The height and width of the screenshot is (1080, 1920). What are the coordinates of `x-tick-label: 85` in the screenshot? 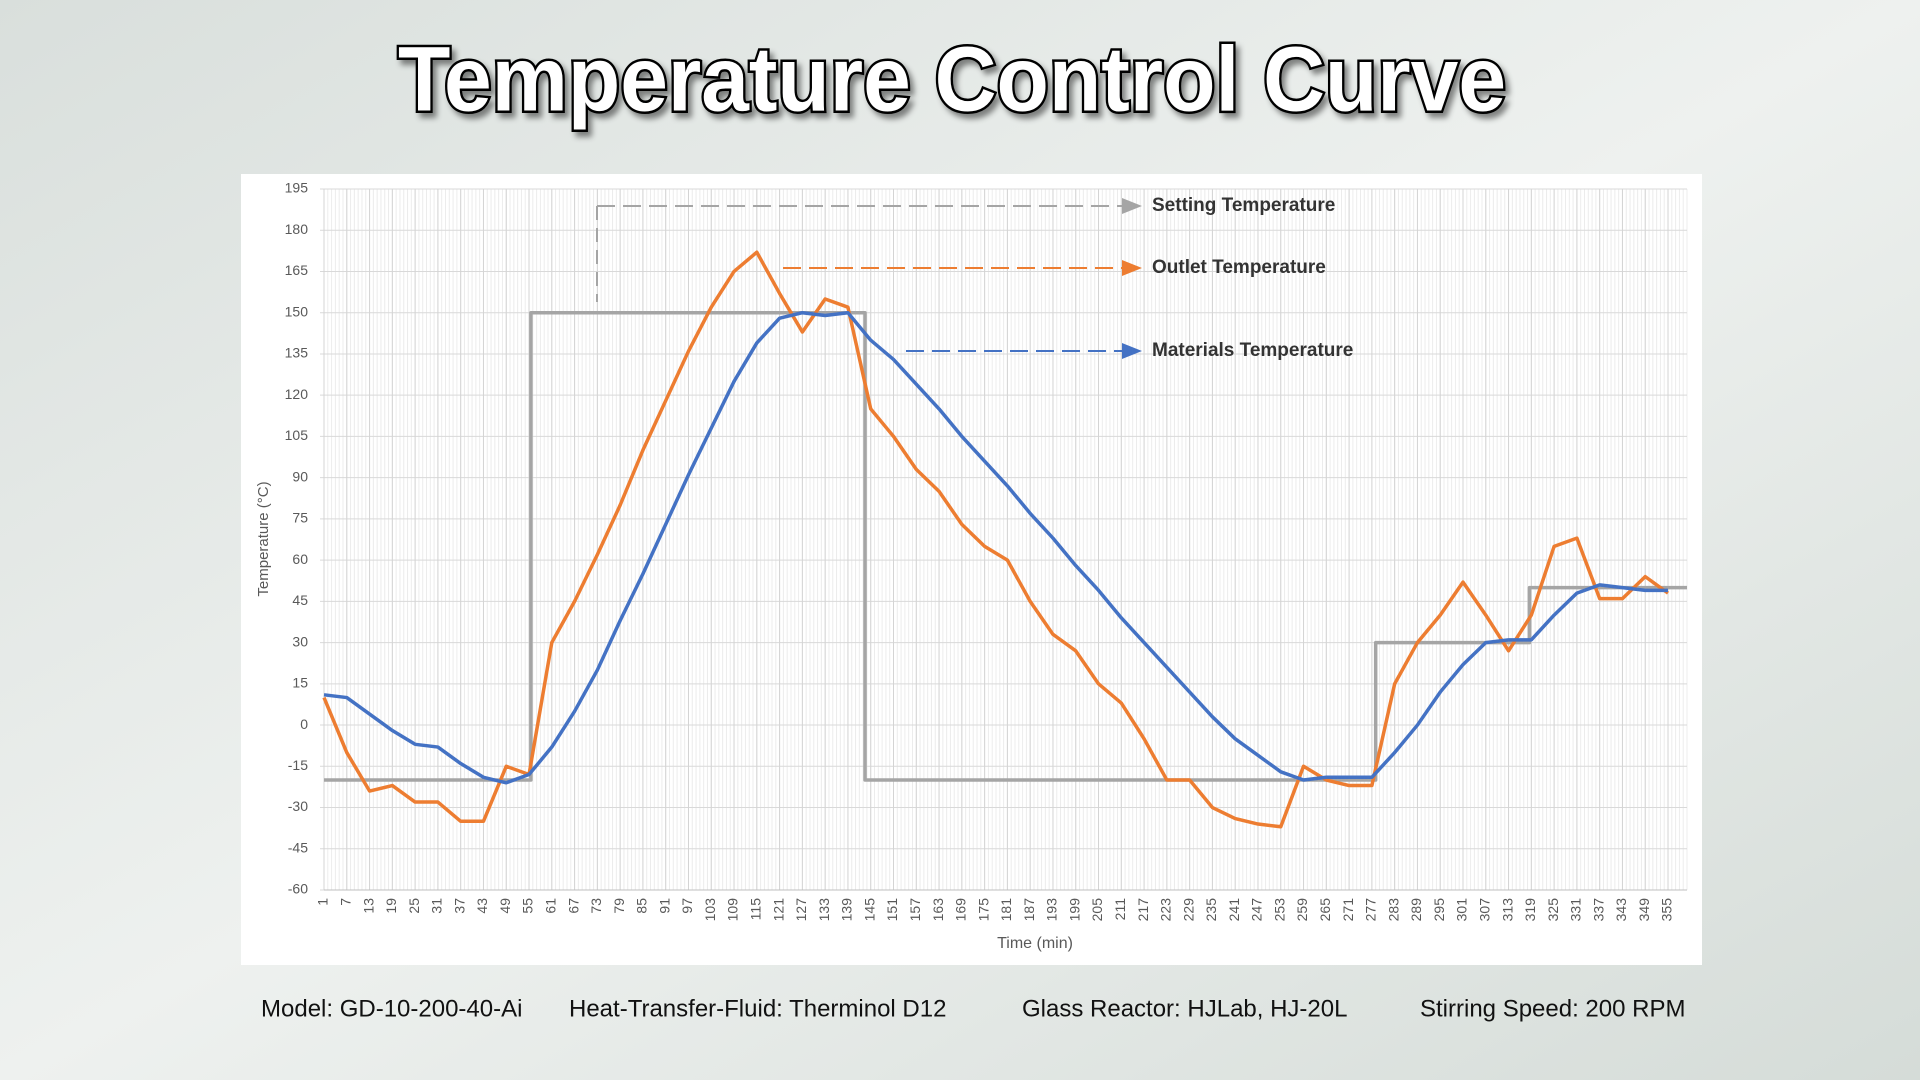 It's located at (642, 906).